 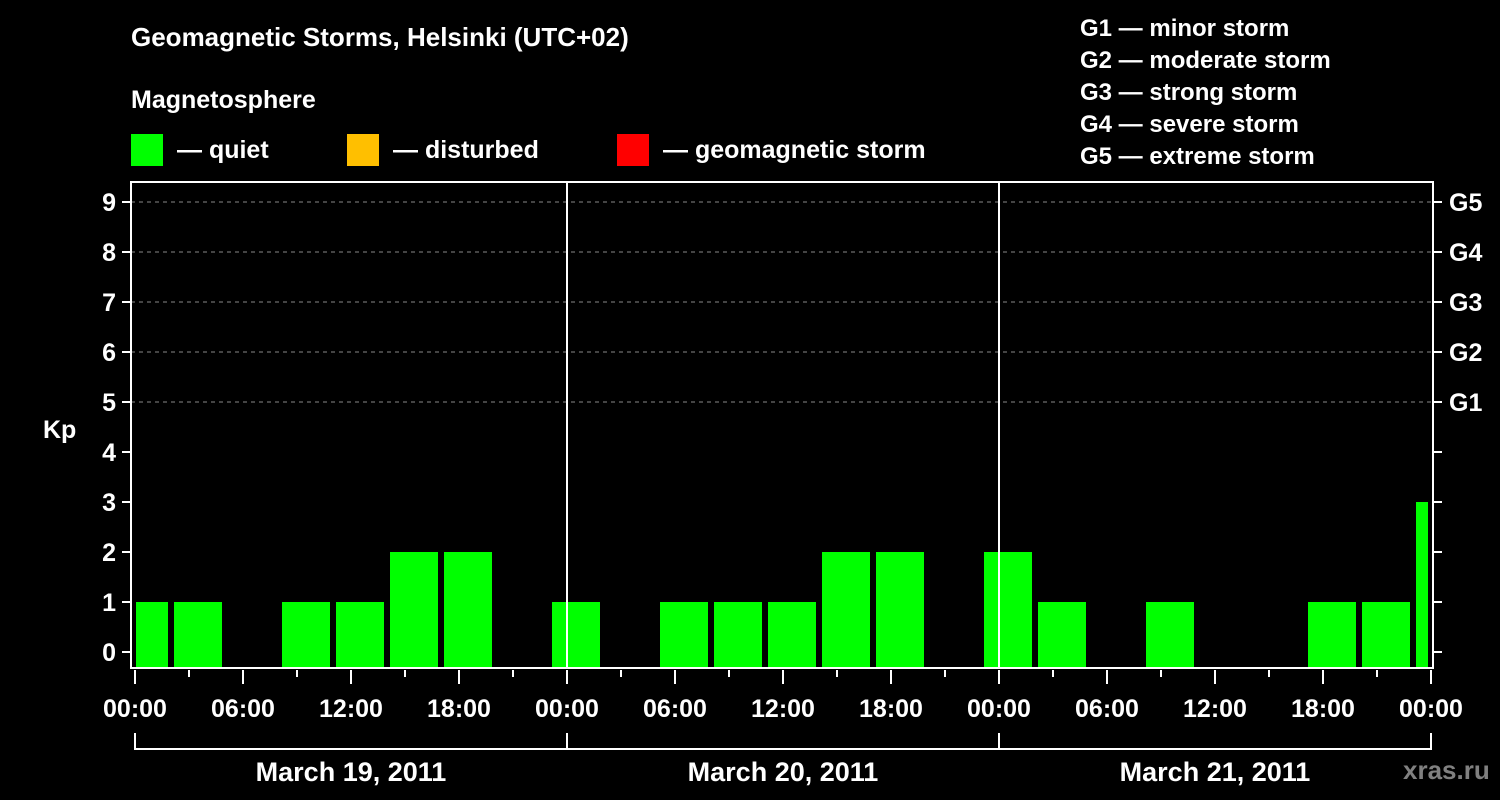 I want to click on chart-title: Geomagnetic Storms, Helsinki (UTC+02), so click(x=380, y=37).